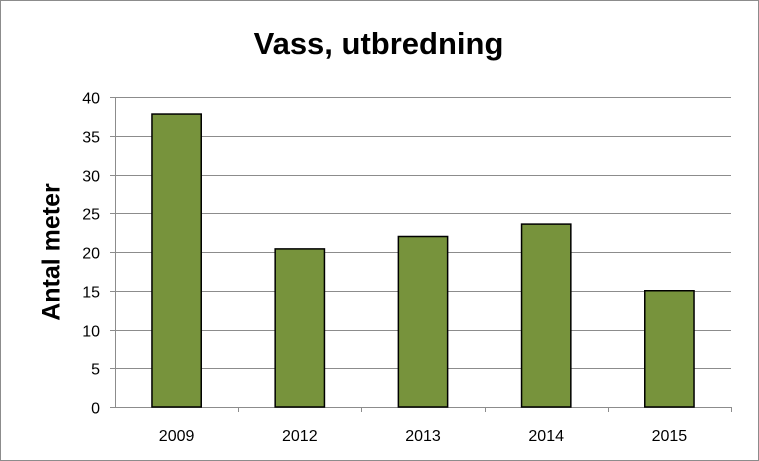 This screenshot has width=759, height=461. Describe the element at coordinates (95, 370) in the screenshot. I see `y-tick-label: 5` at that location.